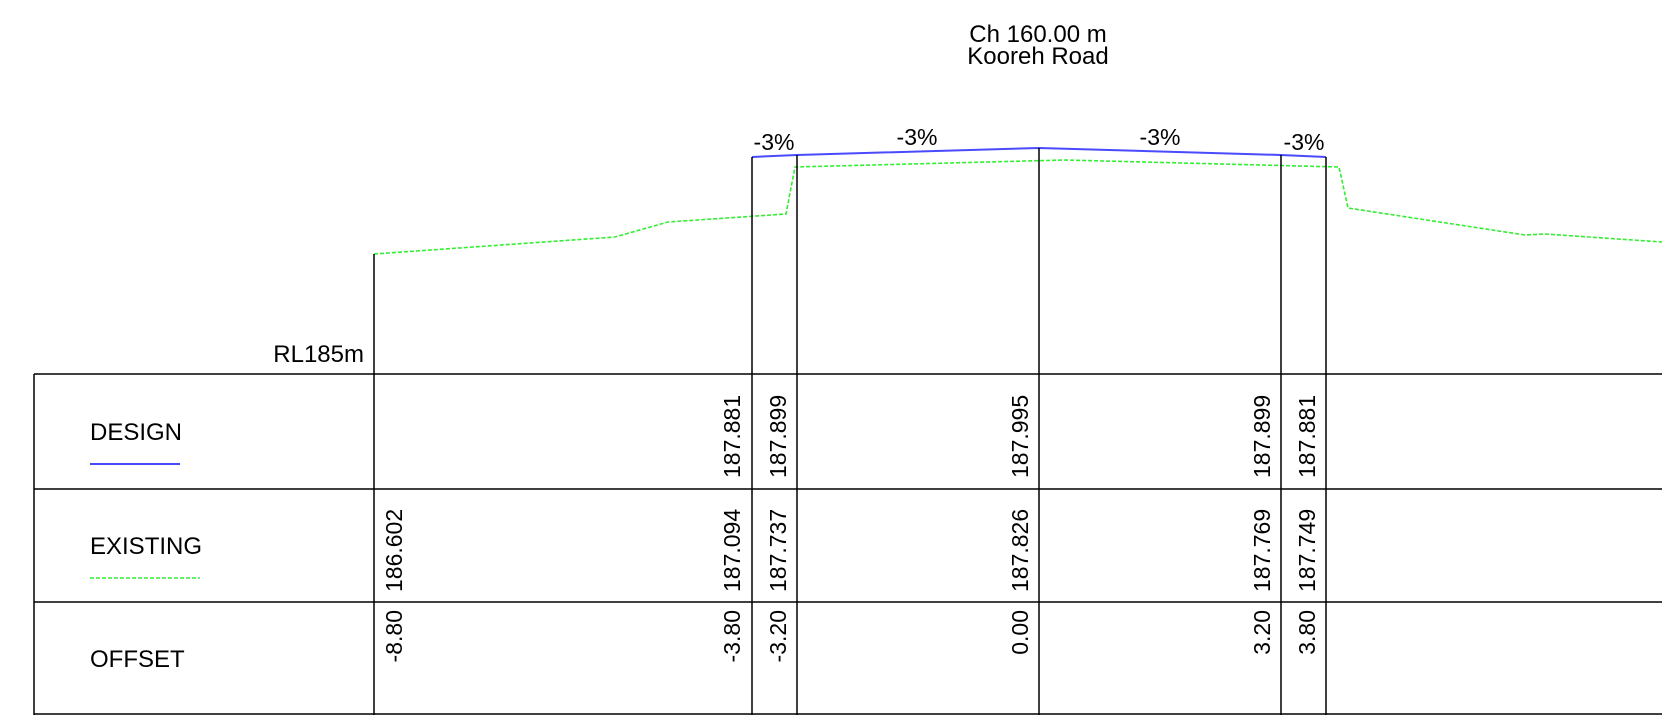 The image size is (1662, 715). I want to click on offset-row-label: OFFSET, so click(137, 659).